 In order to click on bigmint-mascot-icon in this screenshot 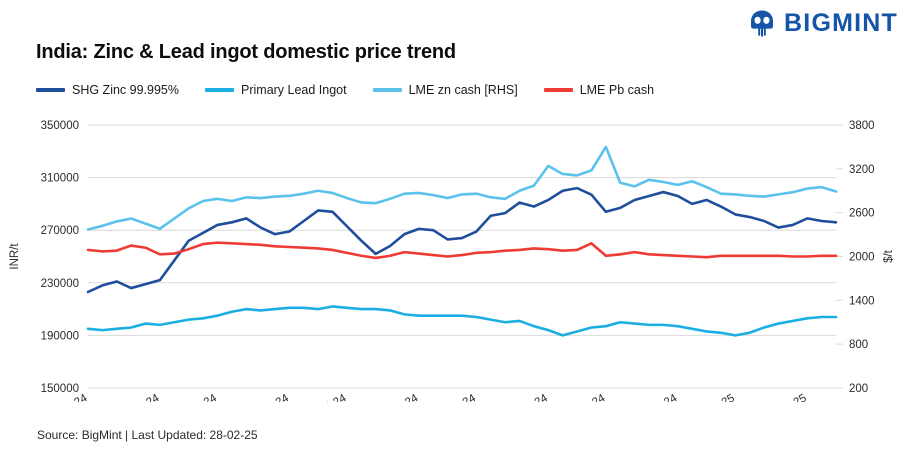, I will do `click(762, 23)`.